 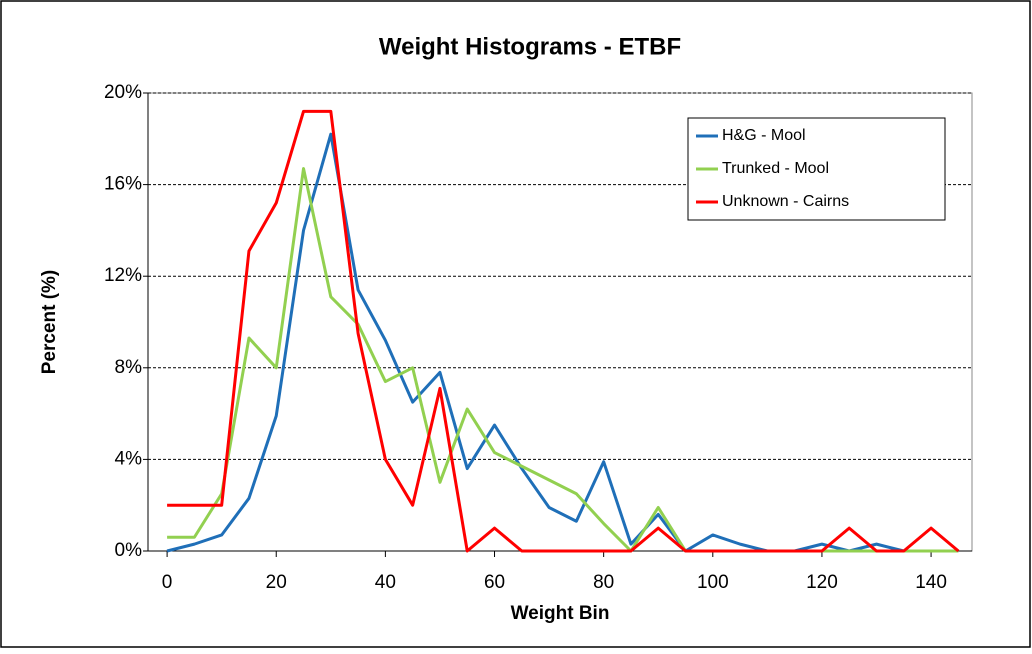 What do you see at coordinates (530, 46) in the screenshot?
I see `chart-title: Weight Histograms - ETBF` at bounding box center [530, 46].